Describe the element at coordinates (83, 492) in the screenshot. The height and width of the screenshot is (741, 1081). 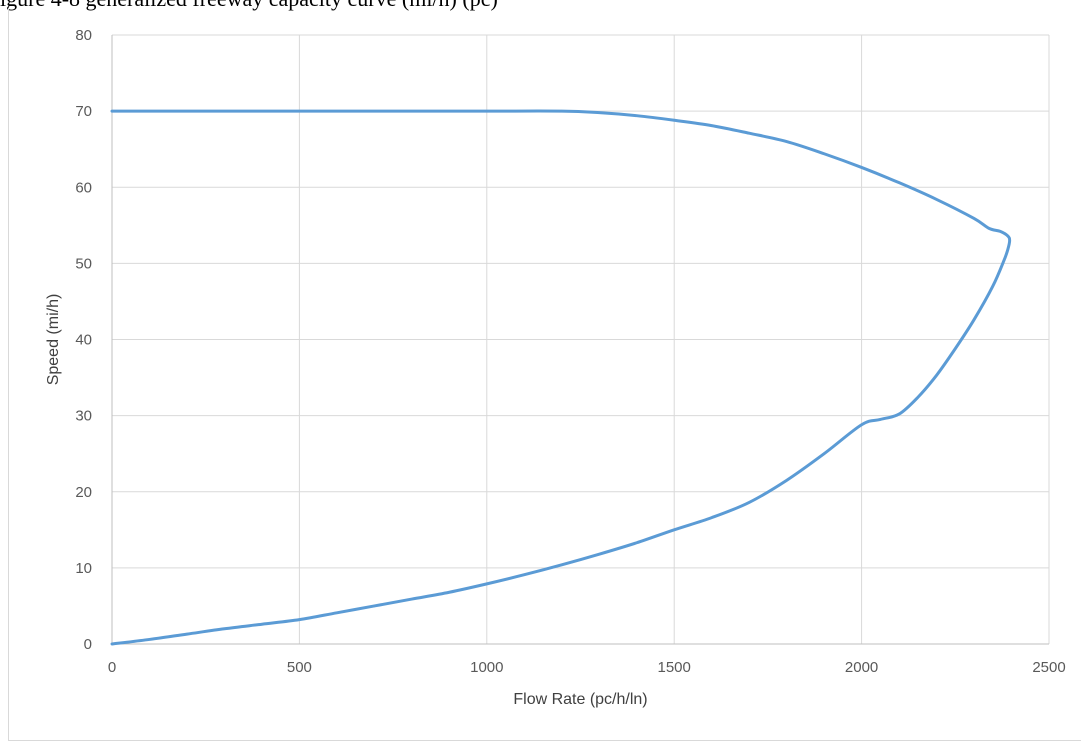
I see `y-tick-label: 20` at that location.